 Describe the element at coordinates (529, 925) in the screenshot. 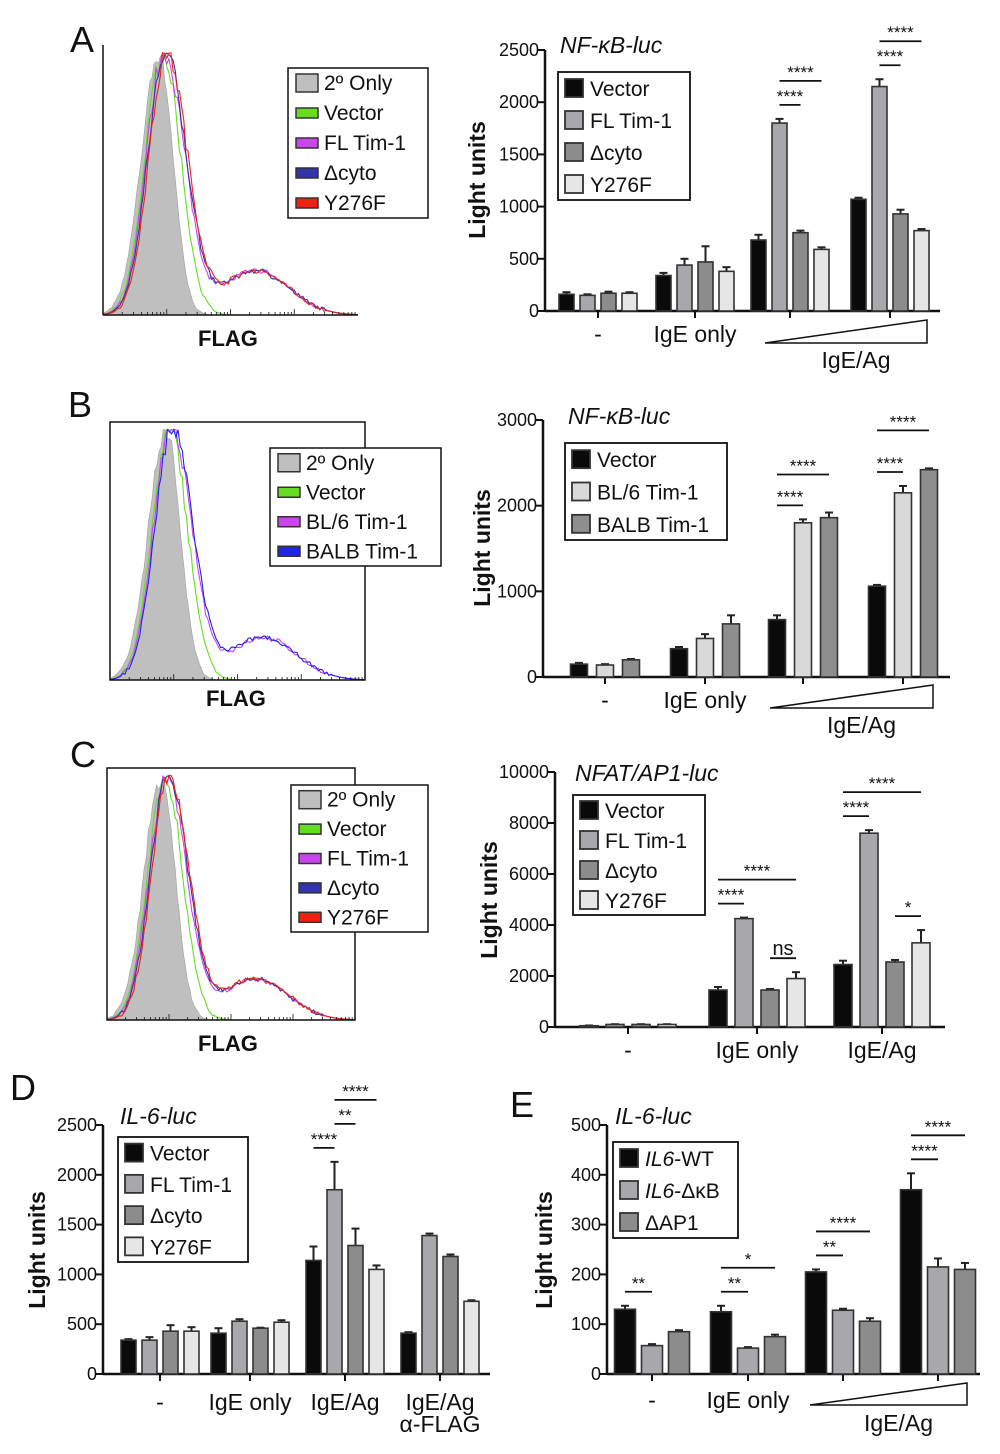

I see `y-tick-label: 4000` at that location.